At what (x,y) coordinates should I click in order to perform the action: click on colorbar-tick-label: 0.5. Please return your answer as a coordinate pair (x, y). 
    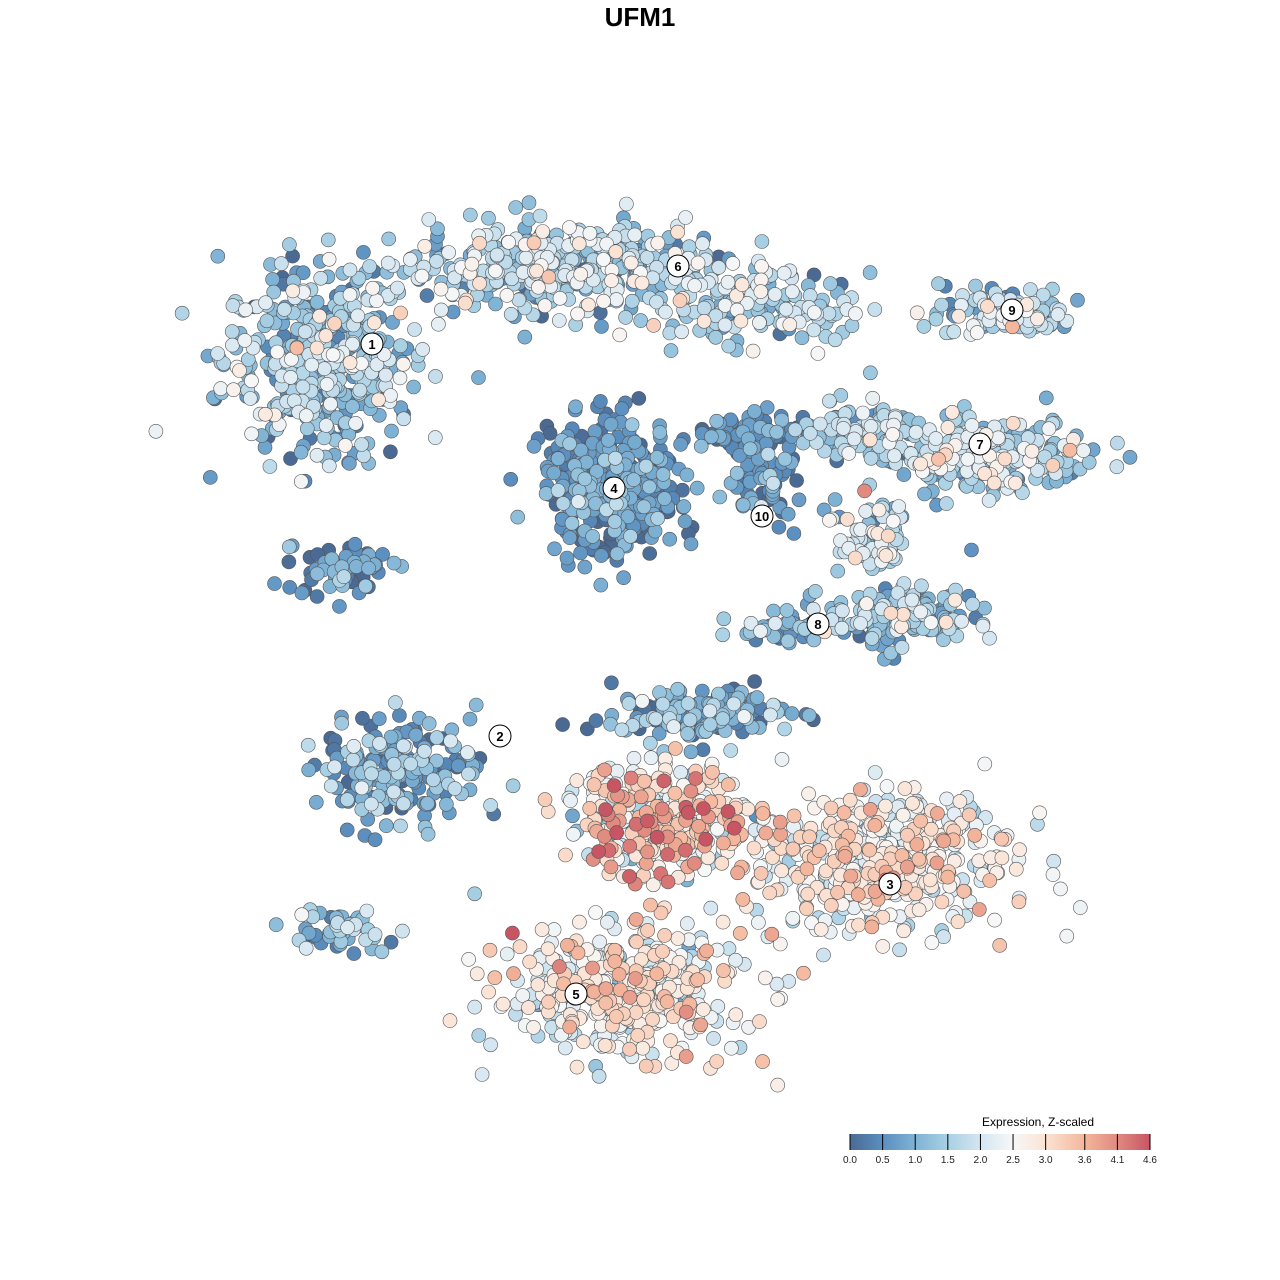
    Looking at the image, I should click on (883, 1160).